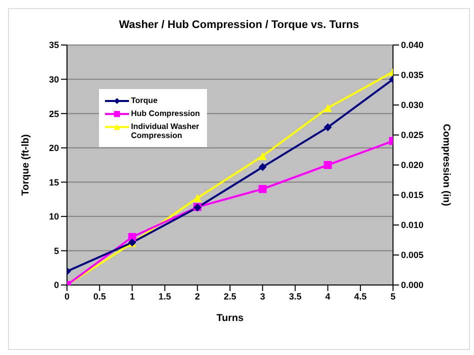  Describe the element at coordinates (446, 165) in the screenshot. I see `y2-axis-title: Compression (in)` at that location.